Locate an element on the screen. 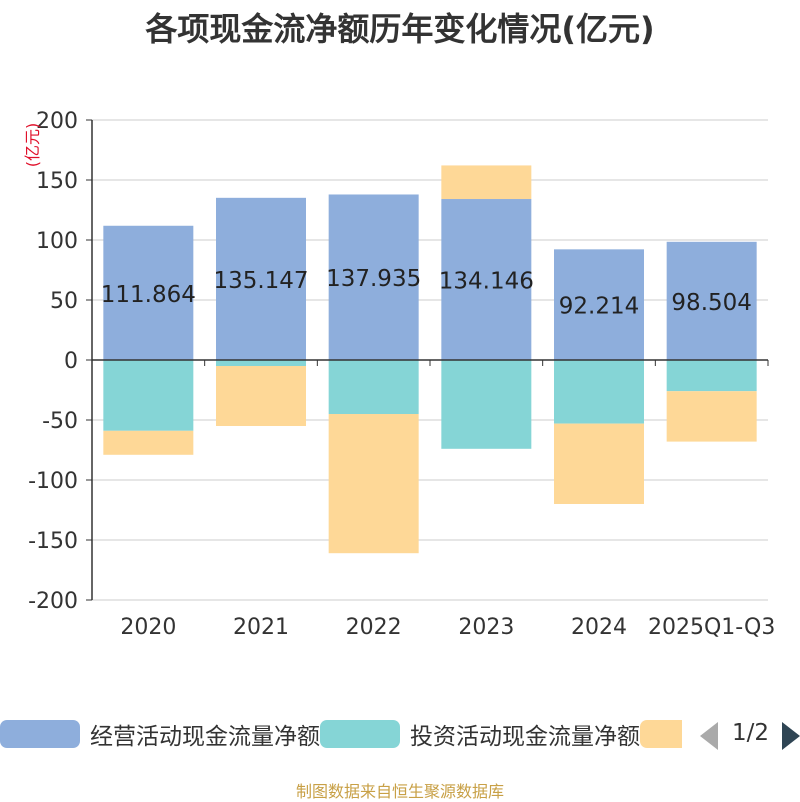 The width and height of the screenshot is (800, 802). x-tick-label: 2021 is located at coordinates (261, 627).